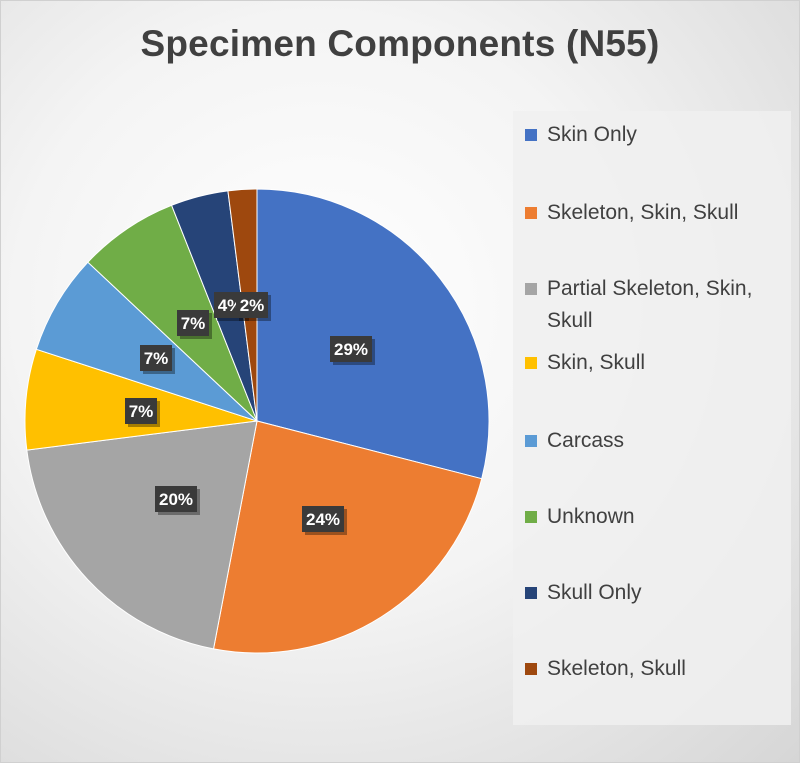 This screenshot has width=800, height=763. I want to click on legend-item: Skeleton, Skin, Skull, so click(656, 213).